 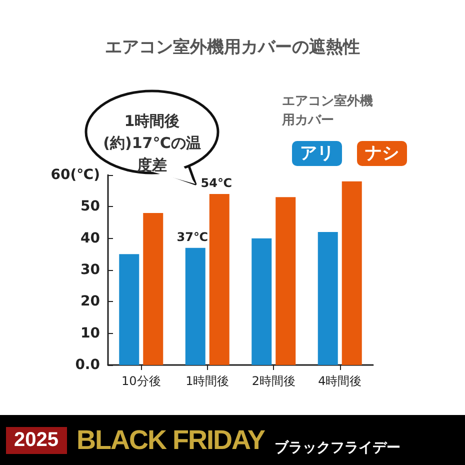 What do you see at coordinates (232, 48) in the screenshot?
I see `chart-title: エアコン室外機用カバーの遮熱性` at bounding box center [232, 48].